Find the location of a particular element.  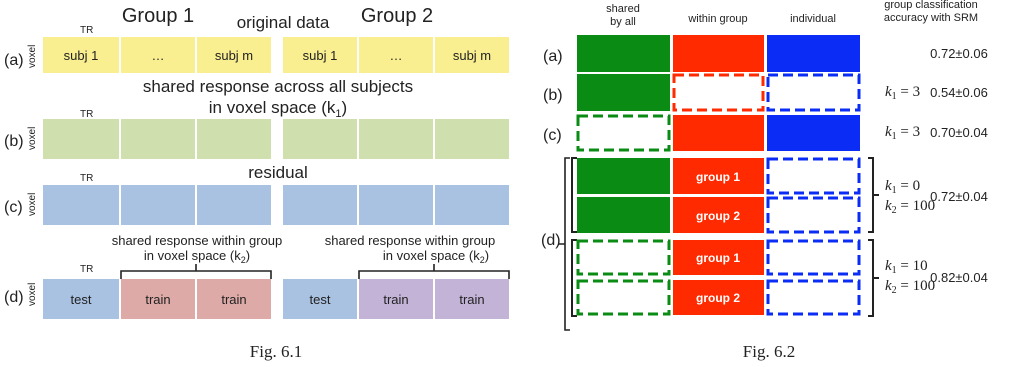

row-b-tr-label: TR is located at coordinates (86, 114).